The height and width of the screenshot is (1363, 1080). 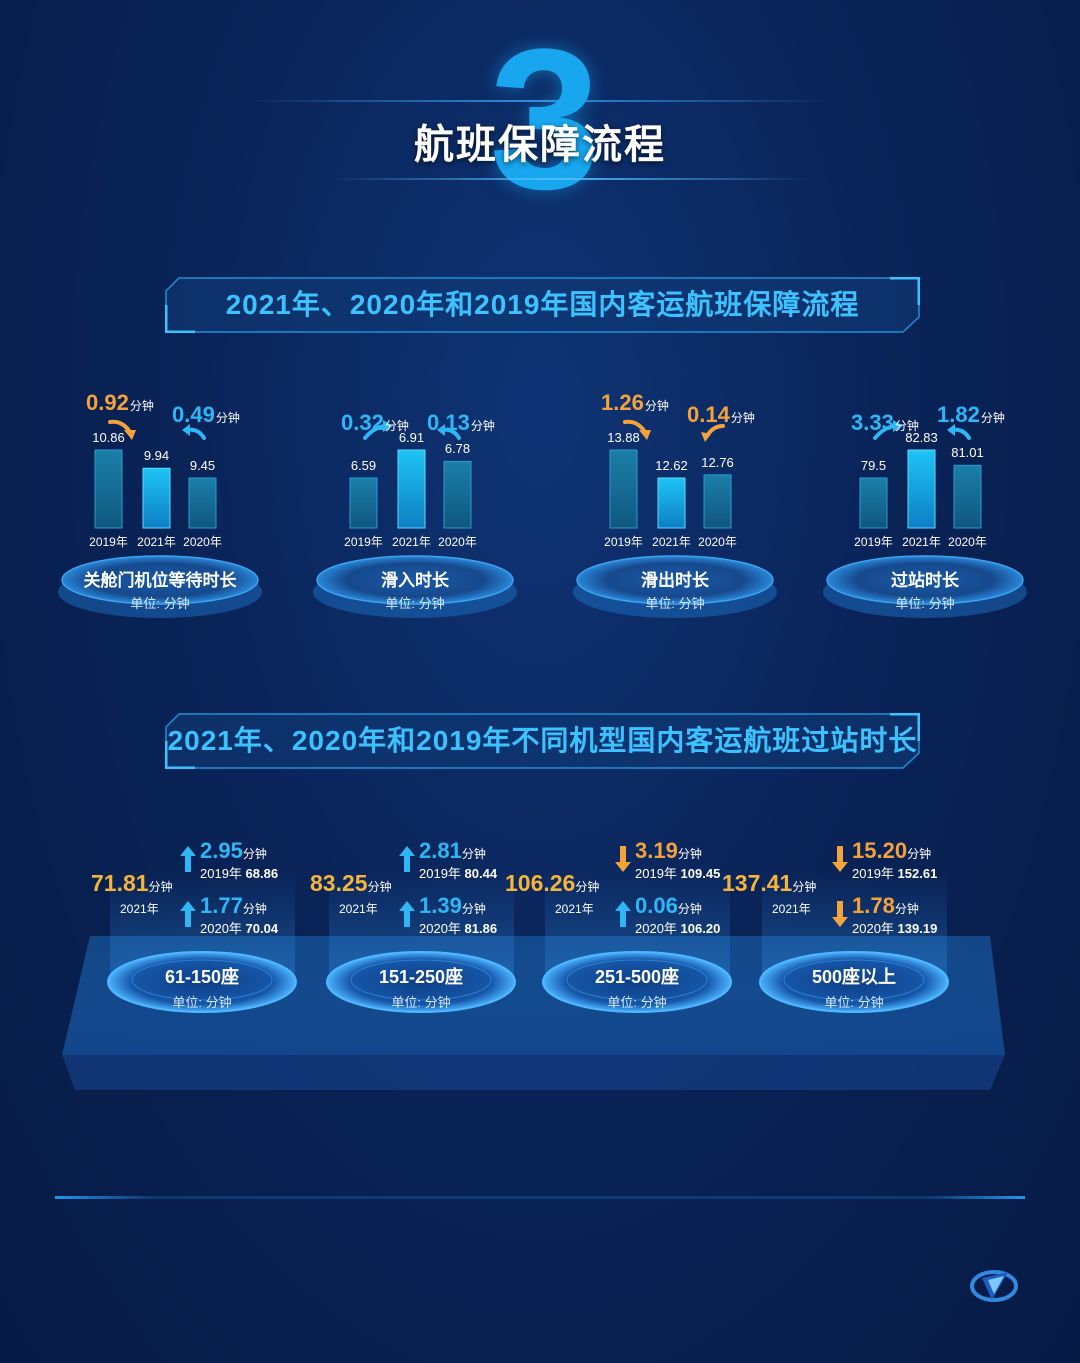 I want to click on seat-ref-value: 70.04, so click(x=262, y=928).